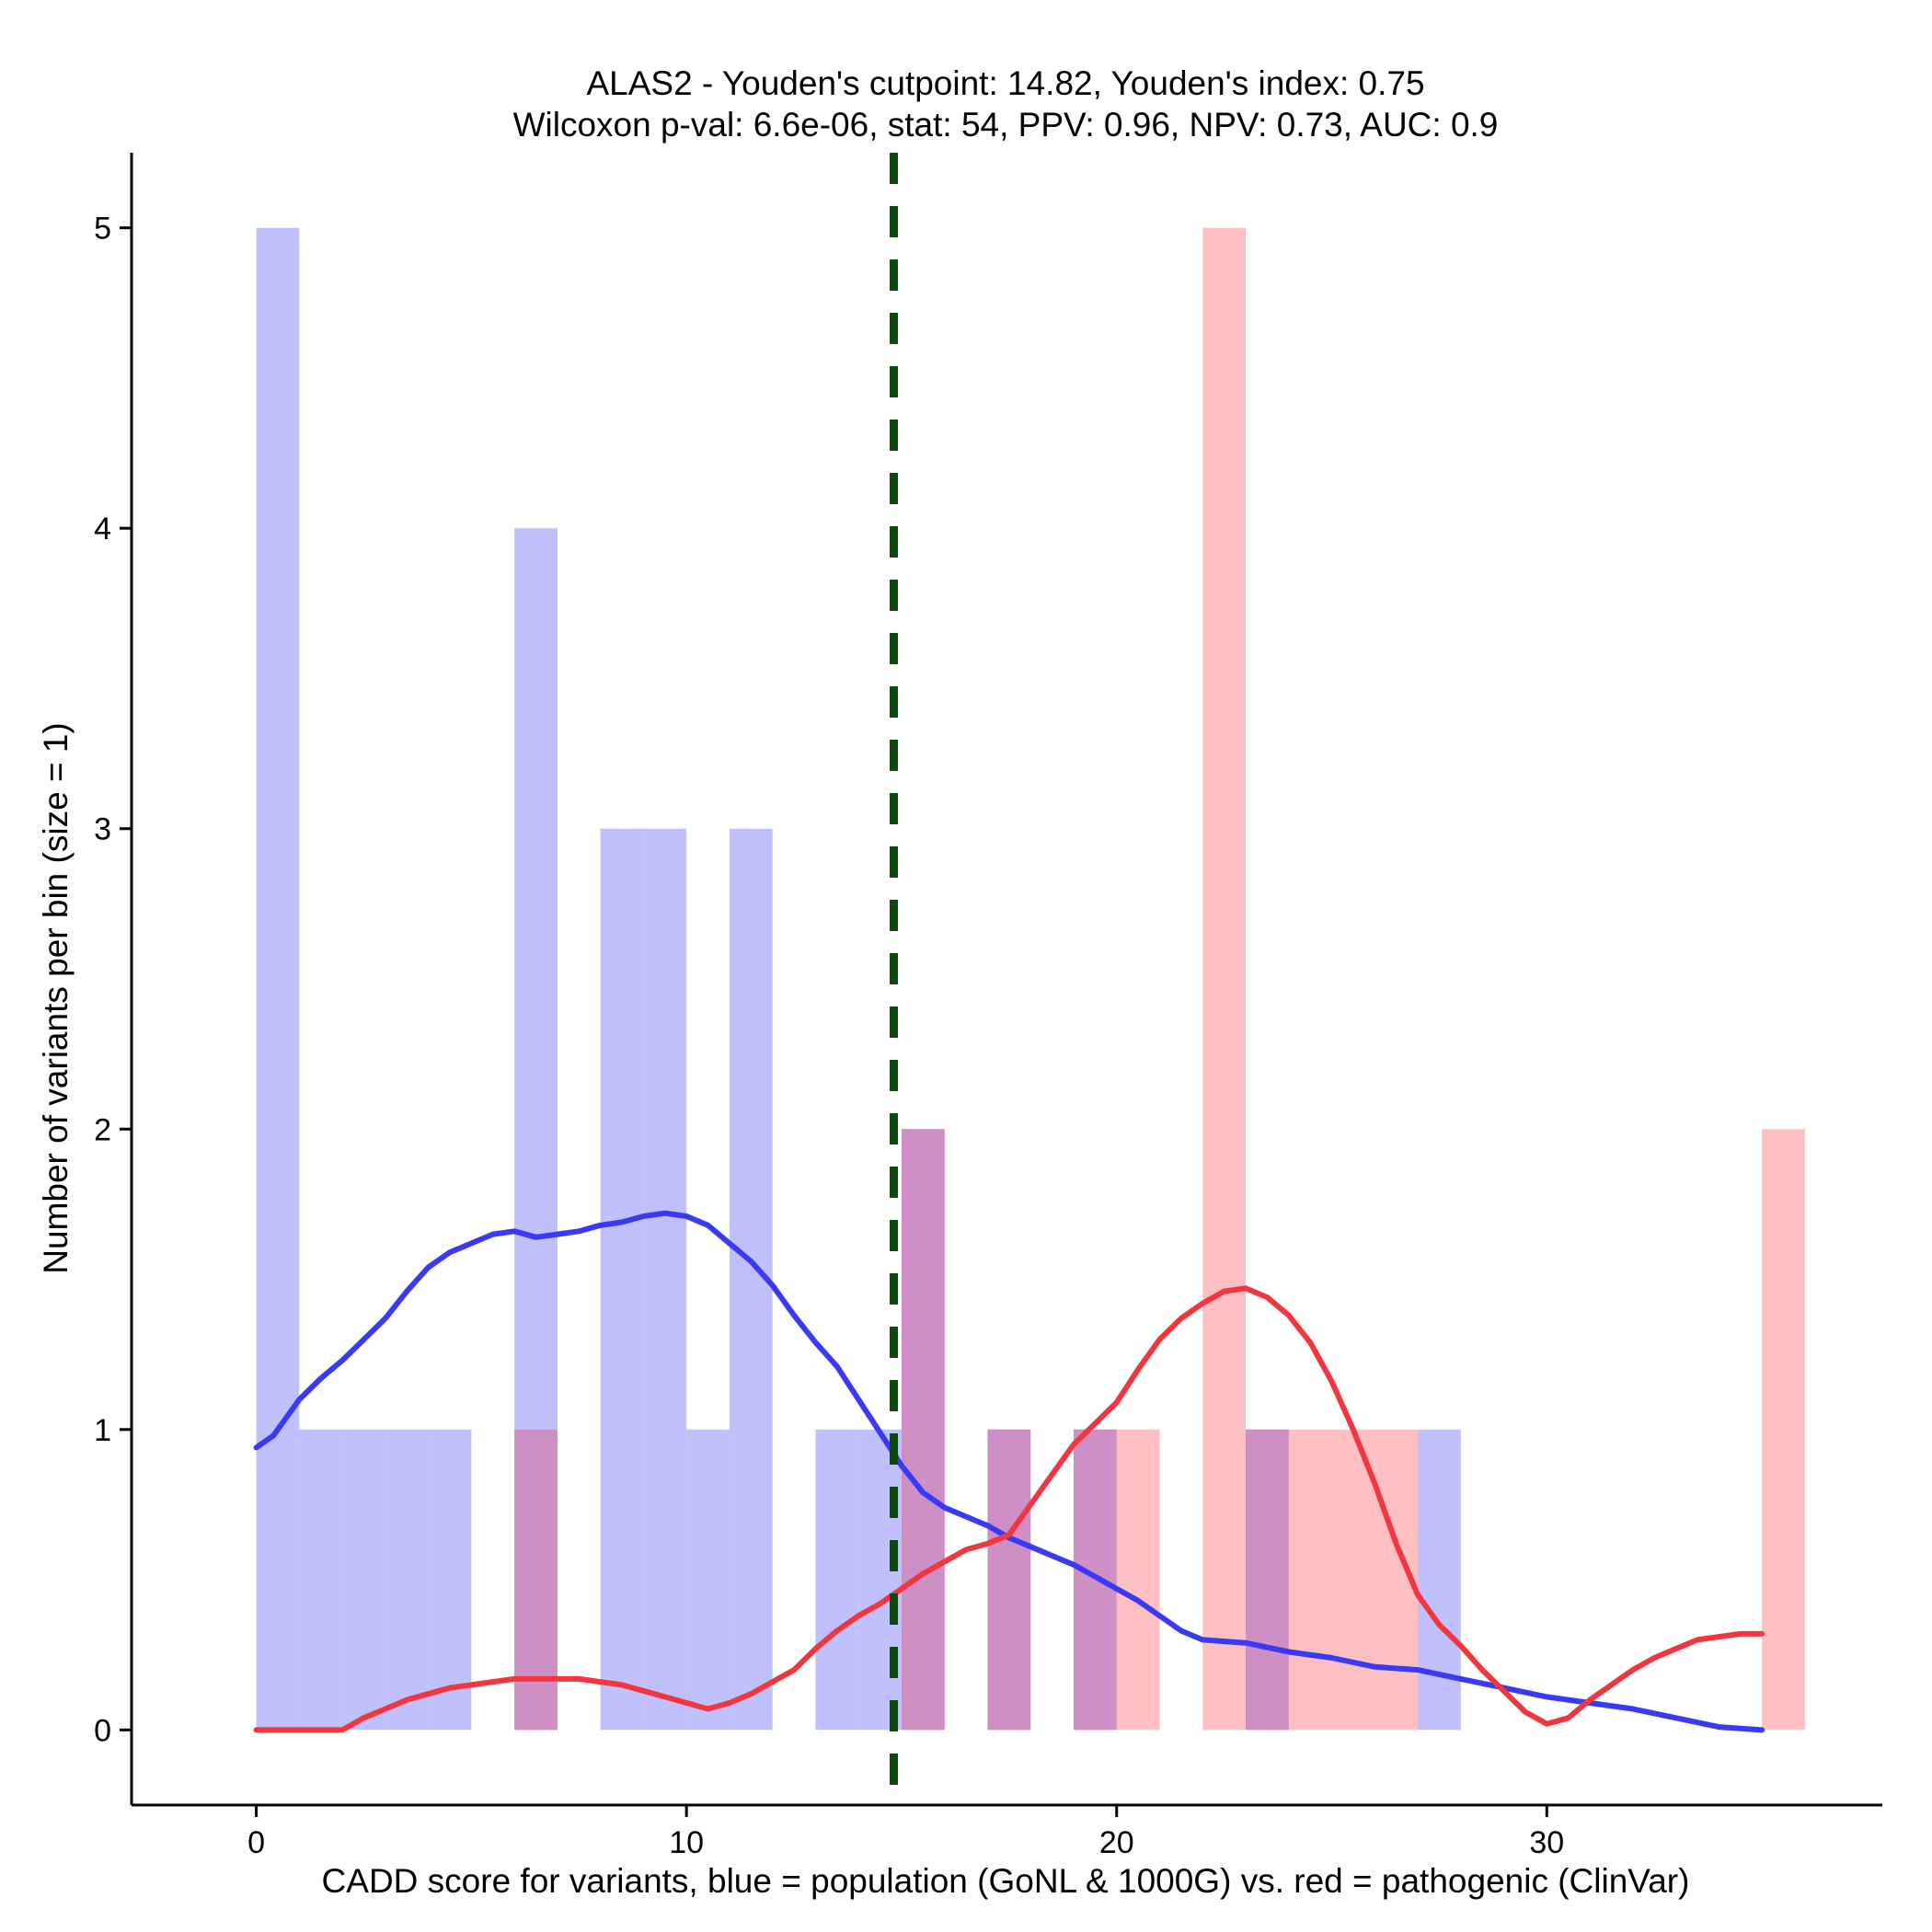 The image size is (1932, 1932). What do you see at coordinates (56, 997) in the screenshot?
I see `y-axis-label: Number of variants per bin (size = 1)` at bounding box center [56, 997].